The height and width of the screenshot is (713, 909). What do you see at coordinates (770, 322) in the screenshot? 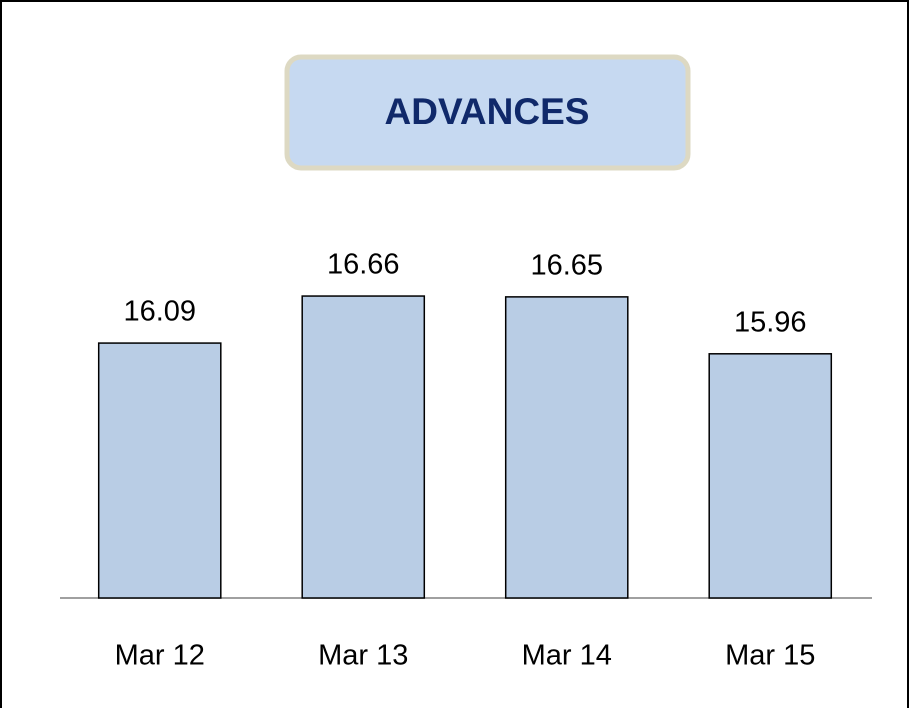
I see `value-label: 15.96` at bounding box center [770, 322].